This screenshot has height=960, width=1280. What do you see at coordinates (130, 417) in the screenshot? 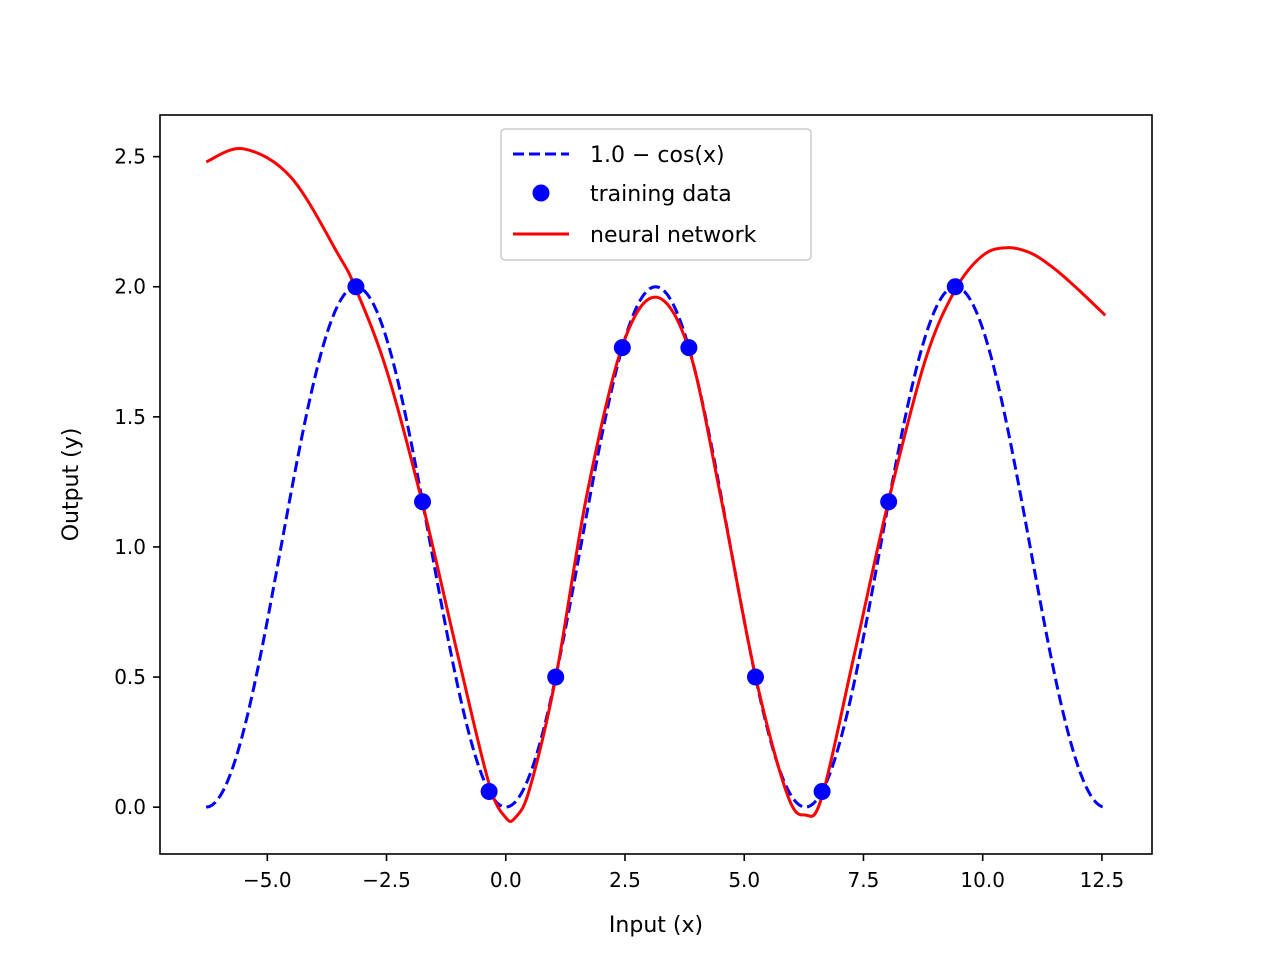
I see `y-tick-label: 1.5` at bounding box center [130, 417].